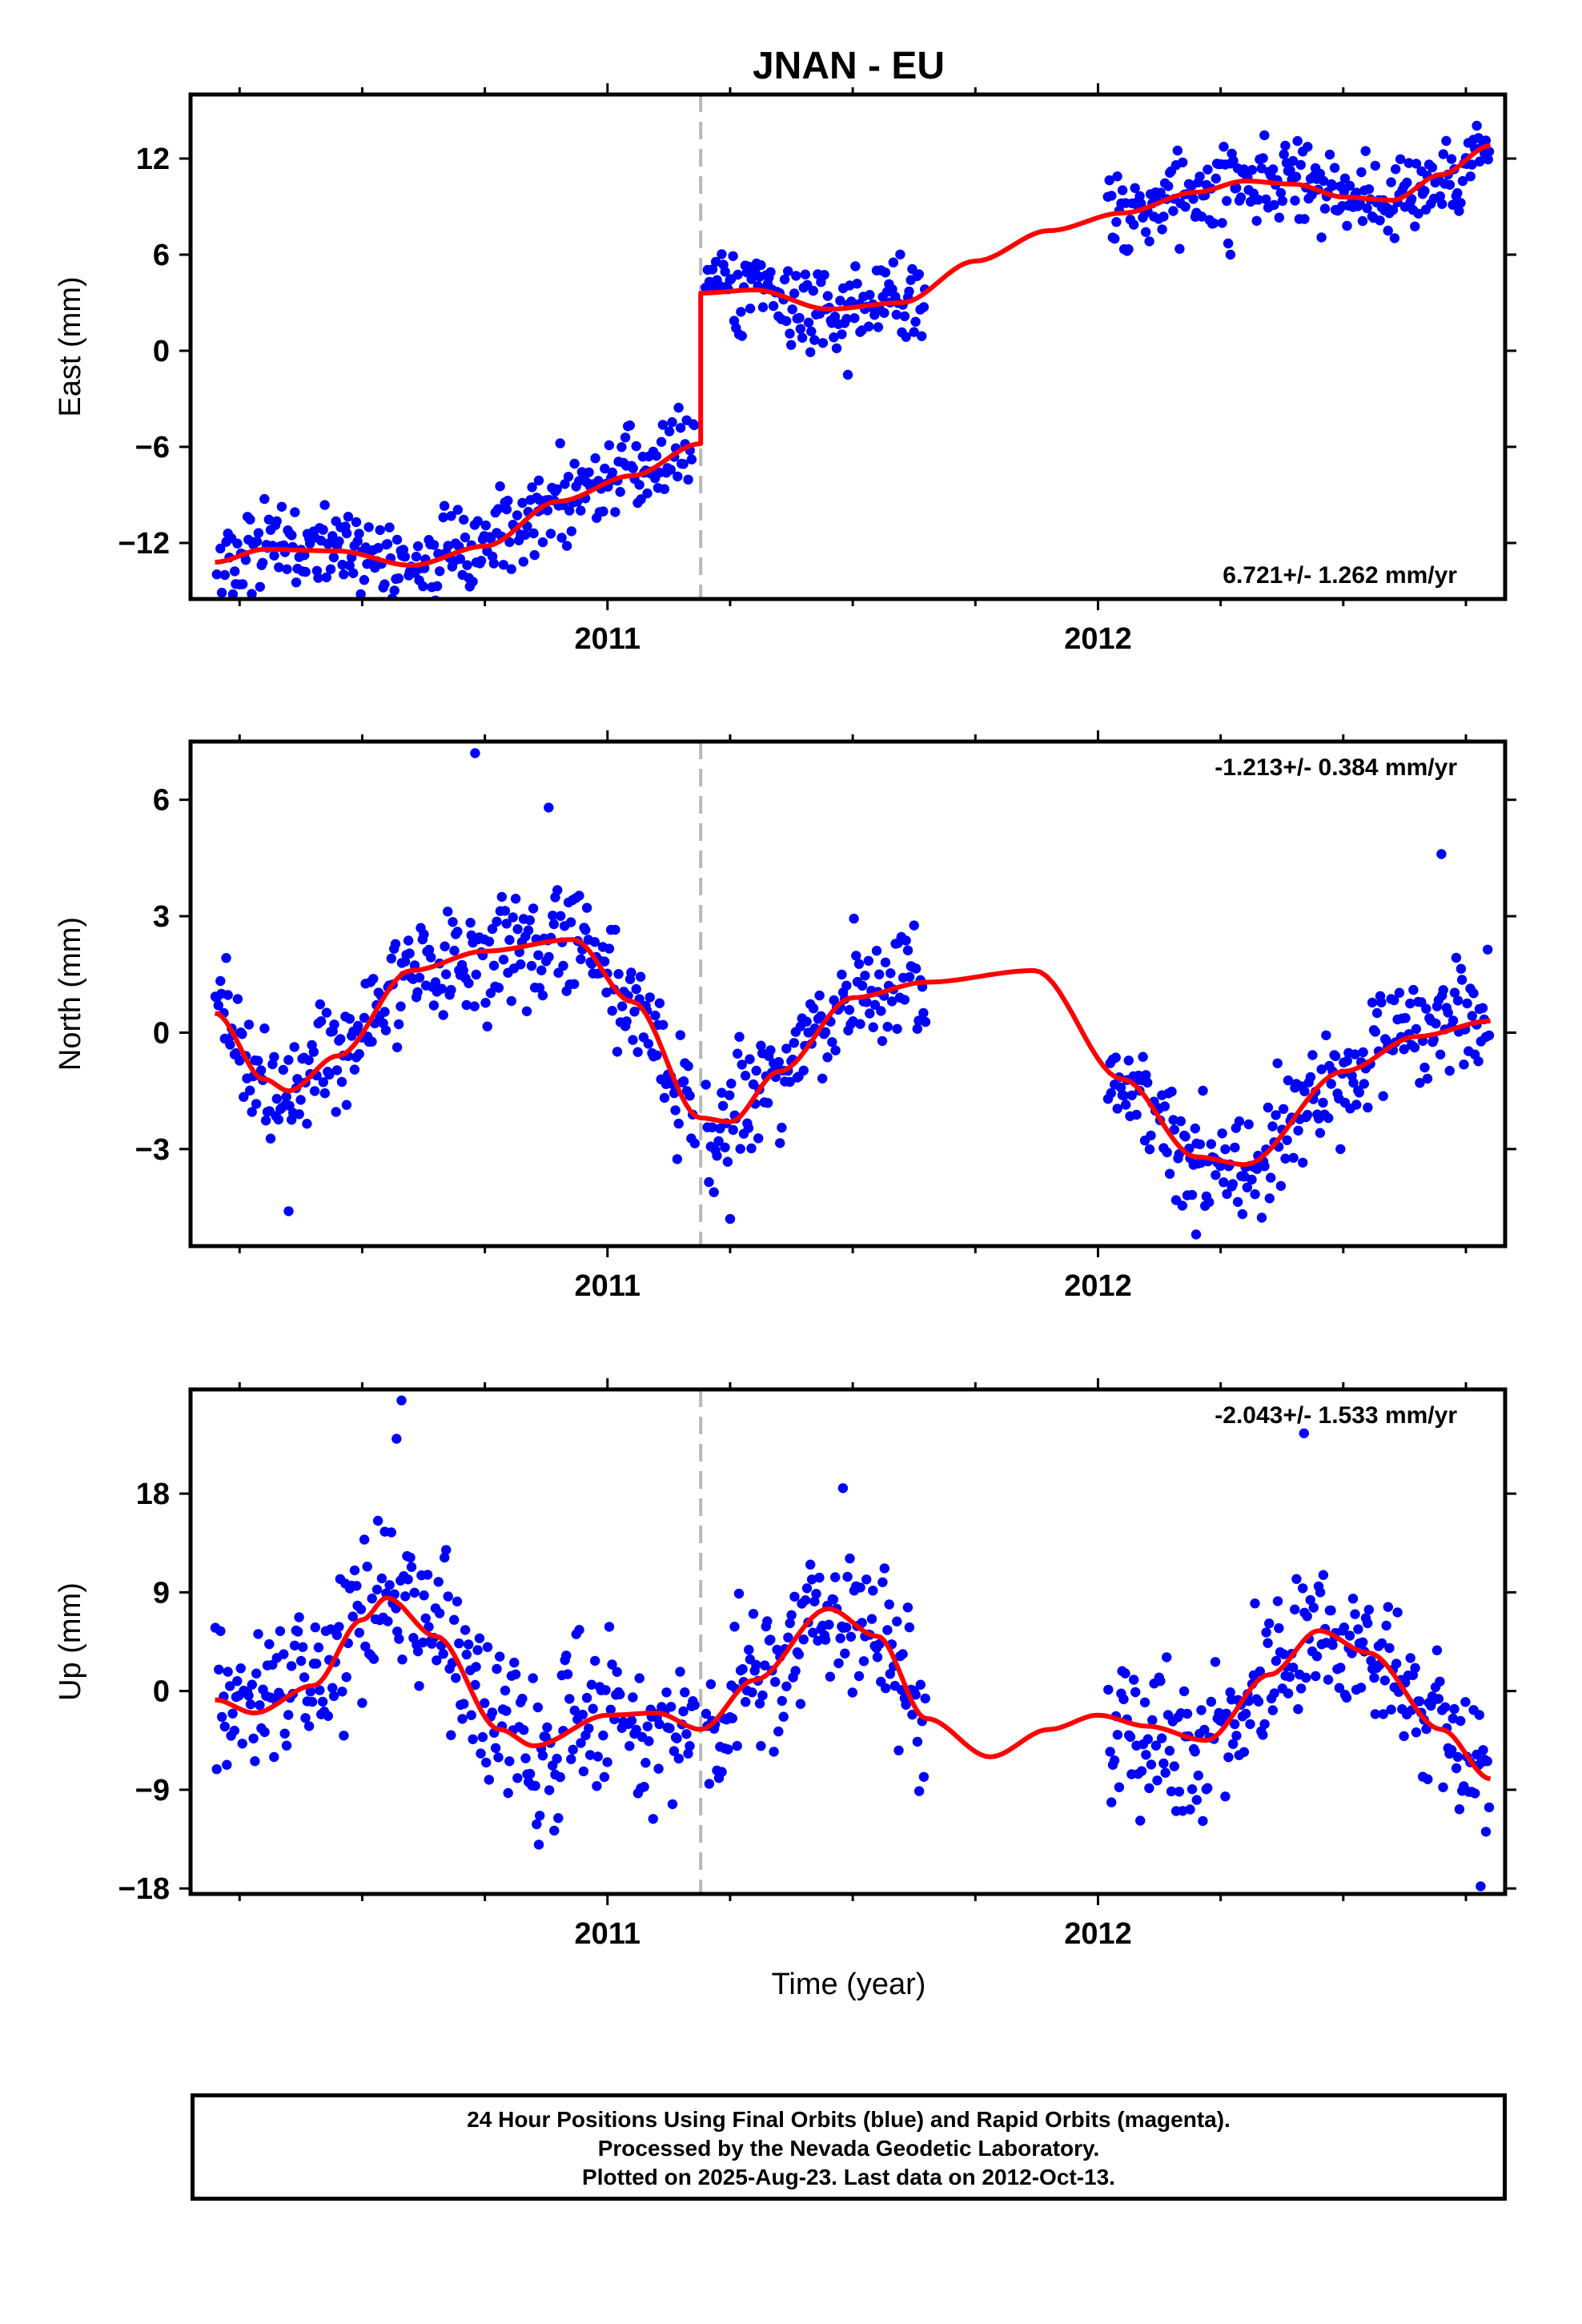 The image size is (1582, 2324). Describe the element at coordinates (70, 1642) in the screenshot. I see `y-axis-title: Up (mm)` at that location.